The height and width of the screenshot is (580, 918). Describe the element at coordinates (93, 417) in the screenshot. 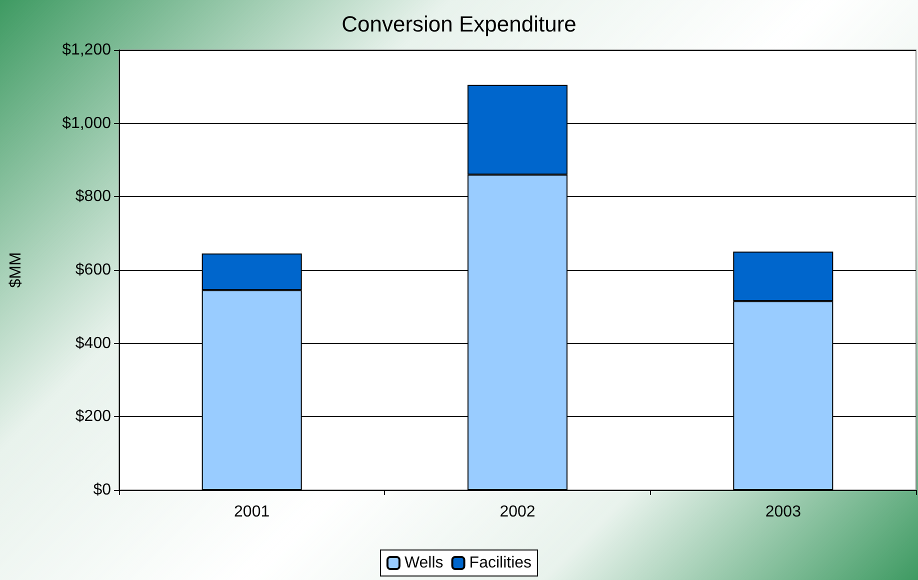

I see `y-tick-label: $200` at that location.